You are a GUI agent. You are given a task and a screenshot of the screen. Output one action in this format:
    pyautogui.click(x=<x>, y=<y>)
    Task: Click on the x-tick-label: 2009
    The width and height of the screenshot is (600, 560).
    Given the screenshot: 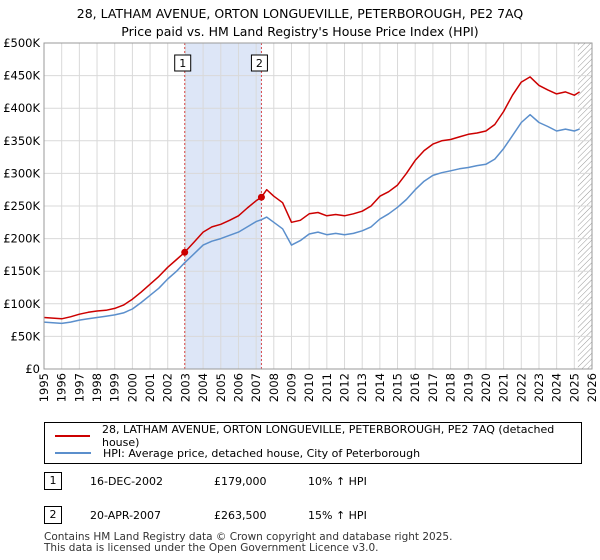 What is the action you would take?
    pyautogui.click(x=291, y=387)
    